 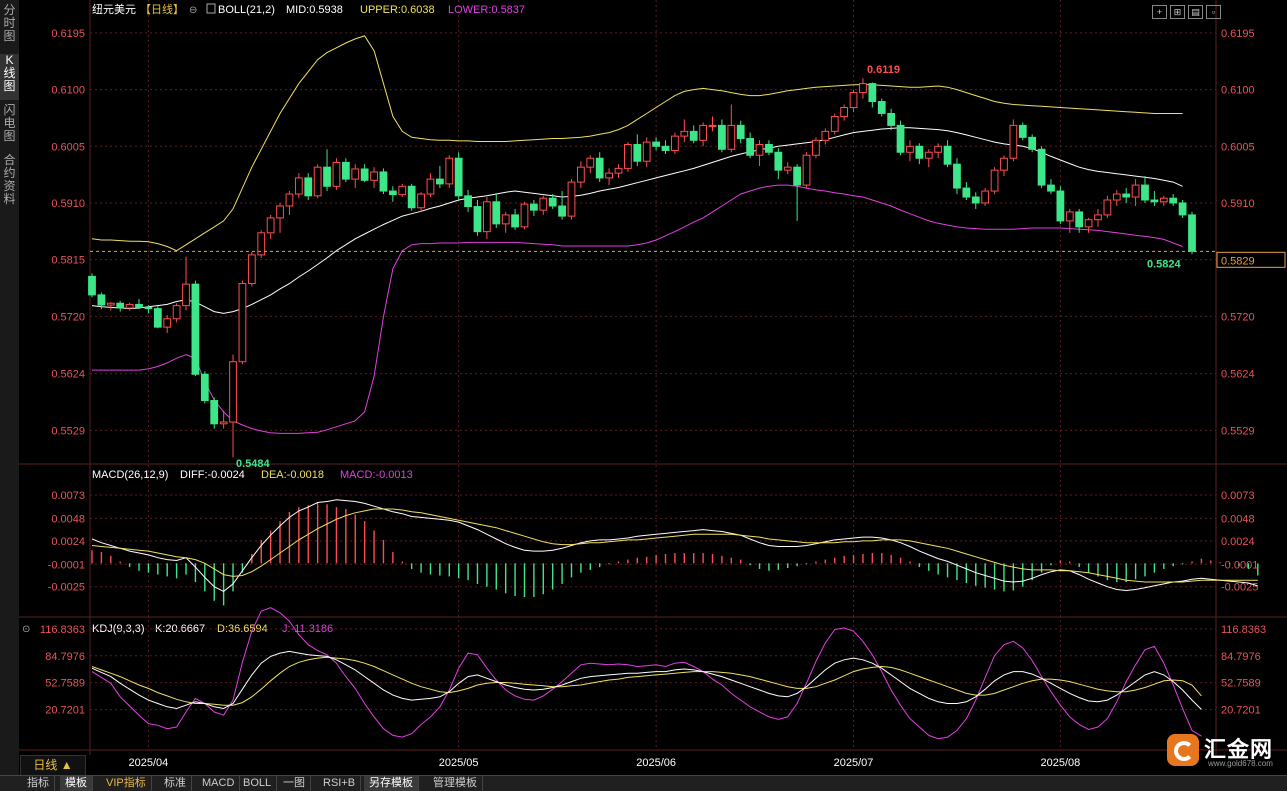 I want to click on macd-dif-line, so click(x=674, y=545).